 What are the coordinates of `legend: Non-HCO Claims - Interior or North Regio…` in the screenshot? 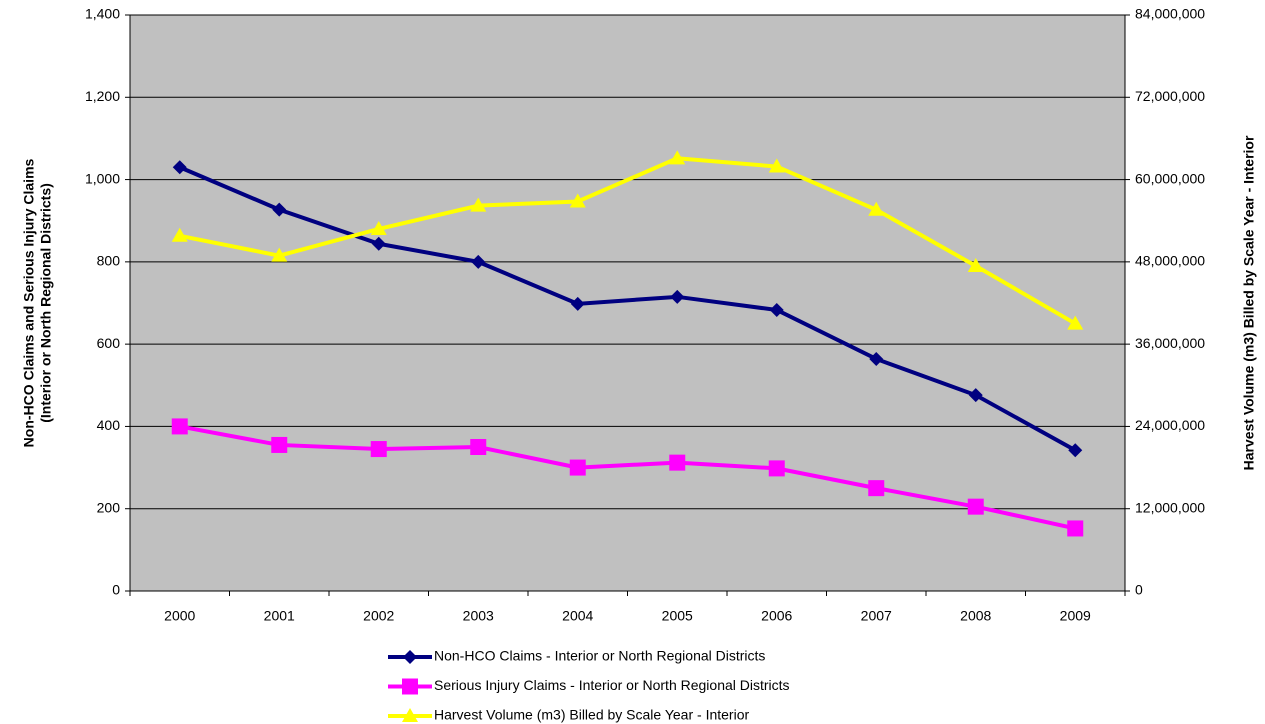 It's located at (589, 685).